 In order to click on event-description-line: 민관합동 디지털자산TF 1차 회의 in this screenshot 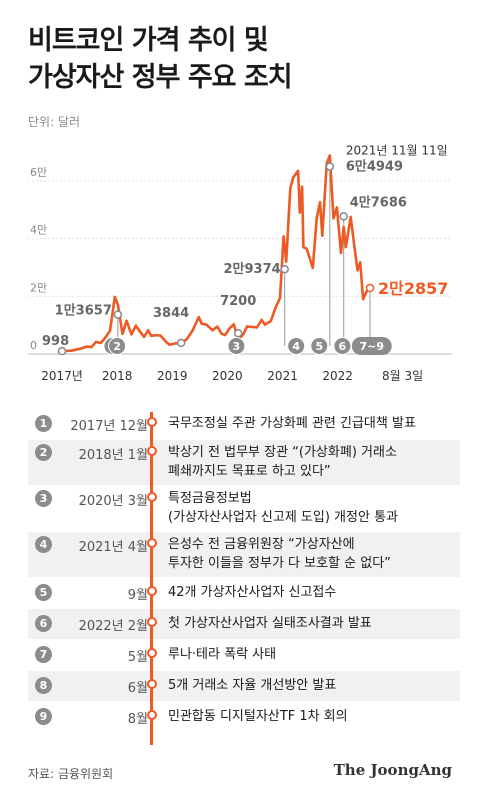, I will do `click(258, 716)`.